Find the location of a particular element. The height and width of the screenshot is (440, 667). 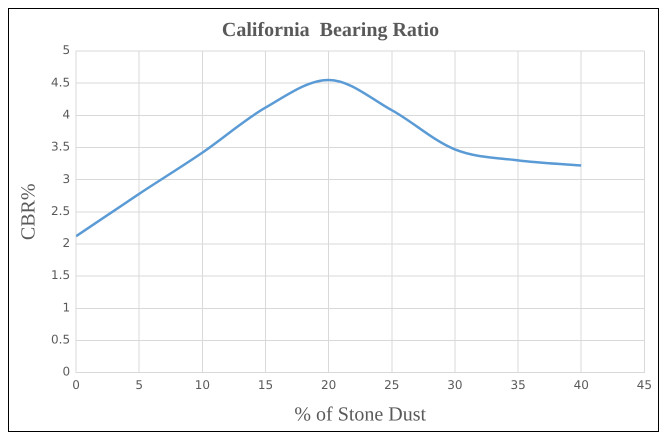

x-tick-label: 0 is located at coordinates (76, 385).